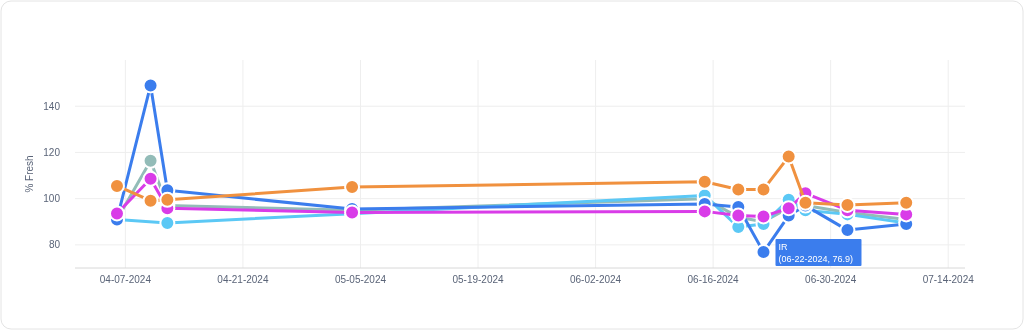 This screenshot has width=1024, height=330. What do you see at coordinates (29, 174) in the screenshot?
I see `y-axis-title: % Fresh` at bounding box center [29, 174].